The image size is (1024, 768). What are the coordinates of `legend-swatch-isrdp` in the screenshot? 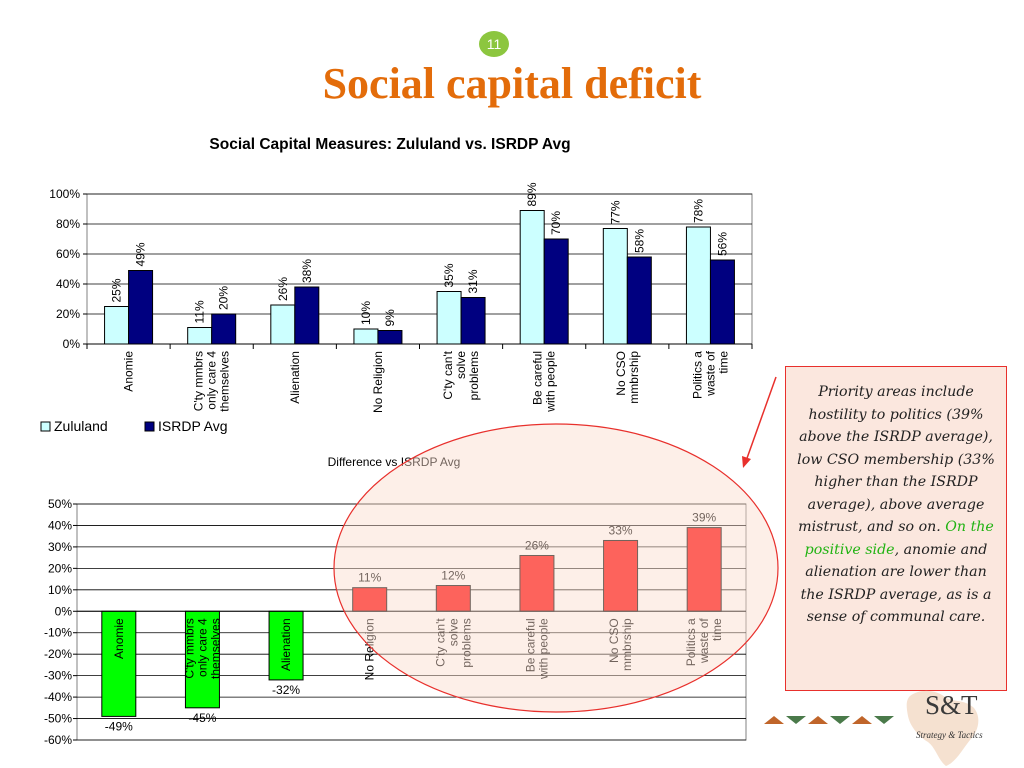 It's located at (149, 426).